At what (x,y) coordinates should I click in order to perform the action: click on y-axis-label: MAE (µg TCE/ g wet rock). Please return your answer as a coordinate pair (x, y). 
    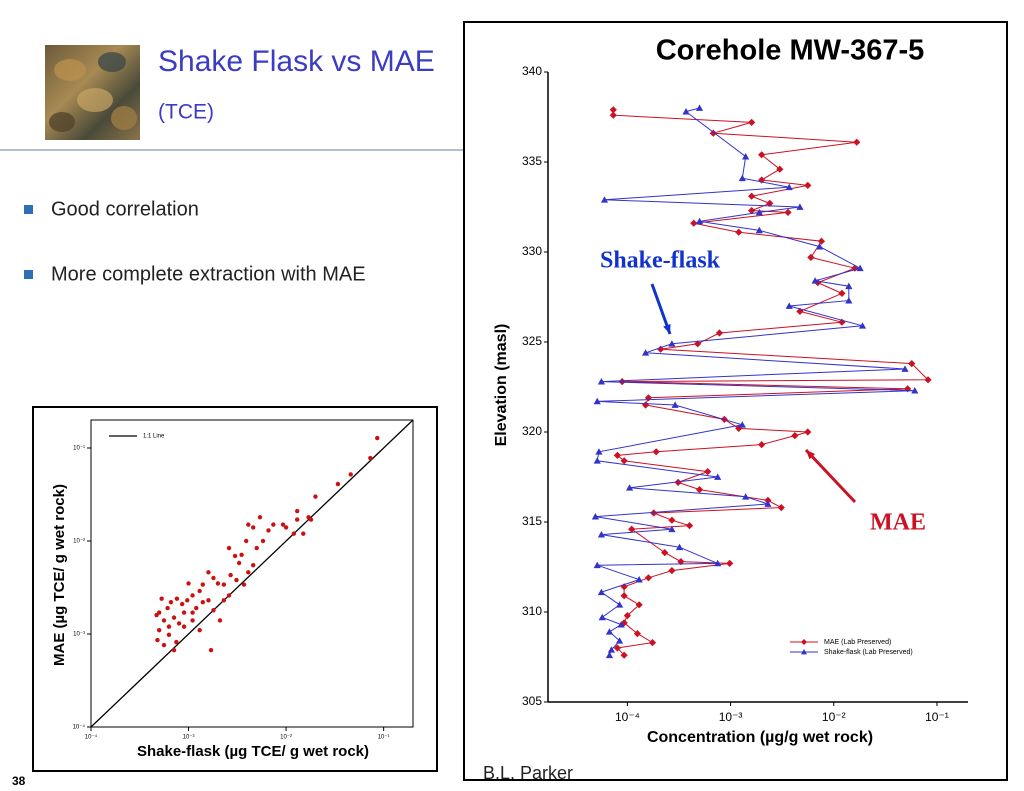
    Looking at the image, I should click on (59, 575).